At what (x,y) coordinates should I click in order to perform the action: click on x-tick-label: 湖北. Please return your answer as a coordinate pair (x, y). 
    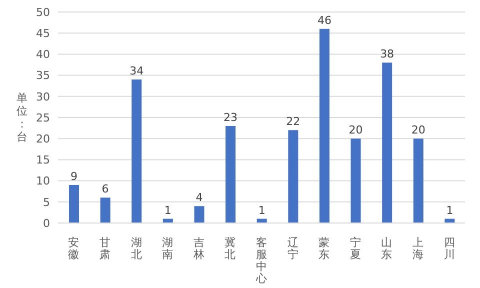
    Looking at the image, I should click on (136, 248).